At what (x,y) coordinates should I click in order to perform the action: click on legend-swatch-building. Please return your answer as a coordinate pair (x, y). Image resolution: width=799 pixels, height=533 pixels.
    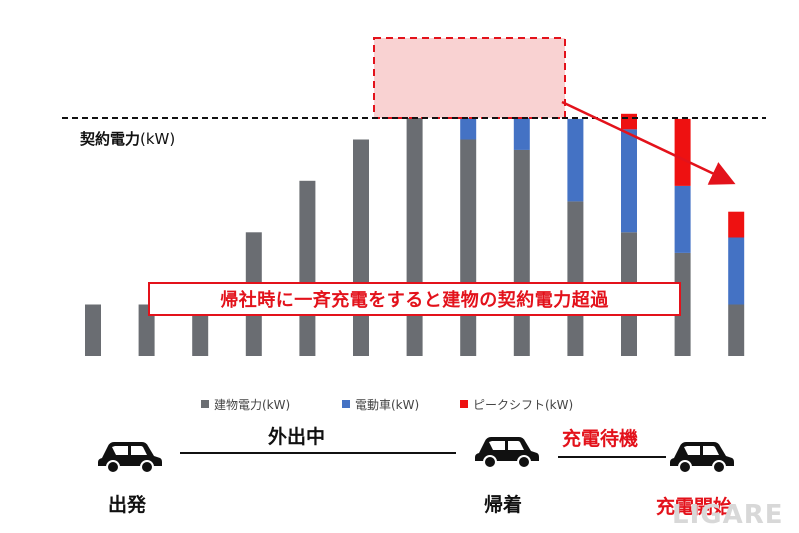
    Looking at the image, I should click on (205, 404).